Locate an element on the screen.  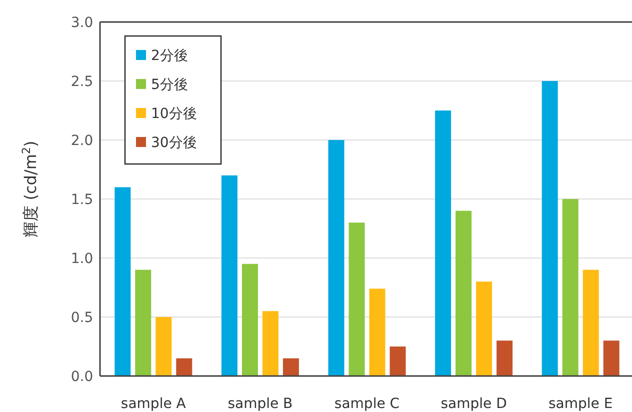
legend-label: 10分後 is located at coordinates (174, 114).